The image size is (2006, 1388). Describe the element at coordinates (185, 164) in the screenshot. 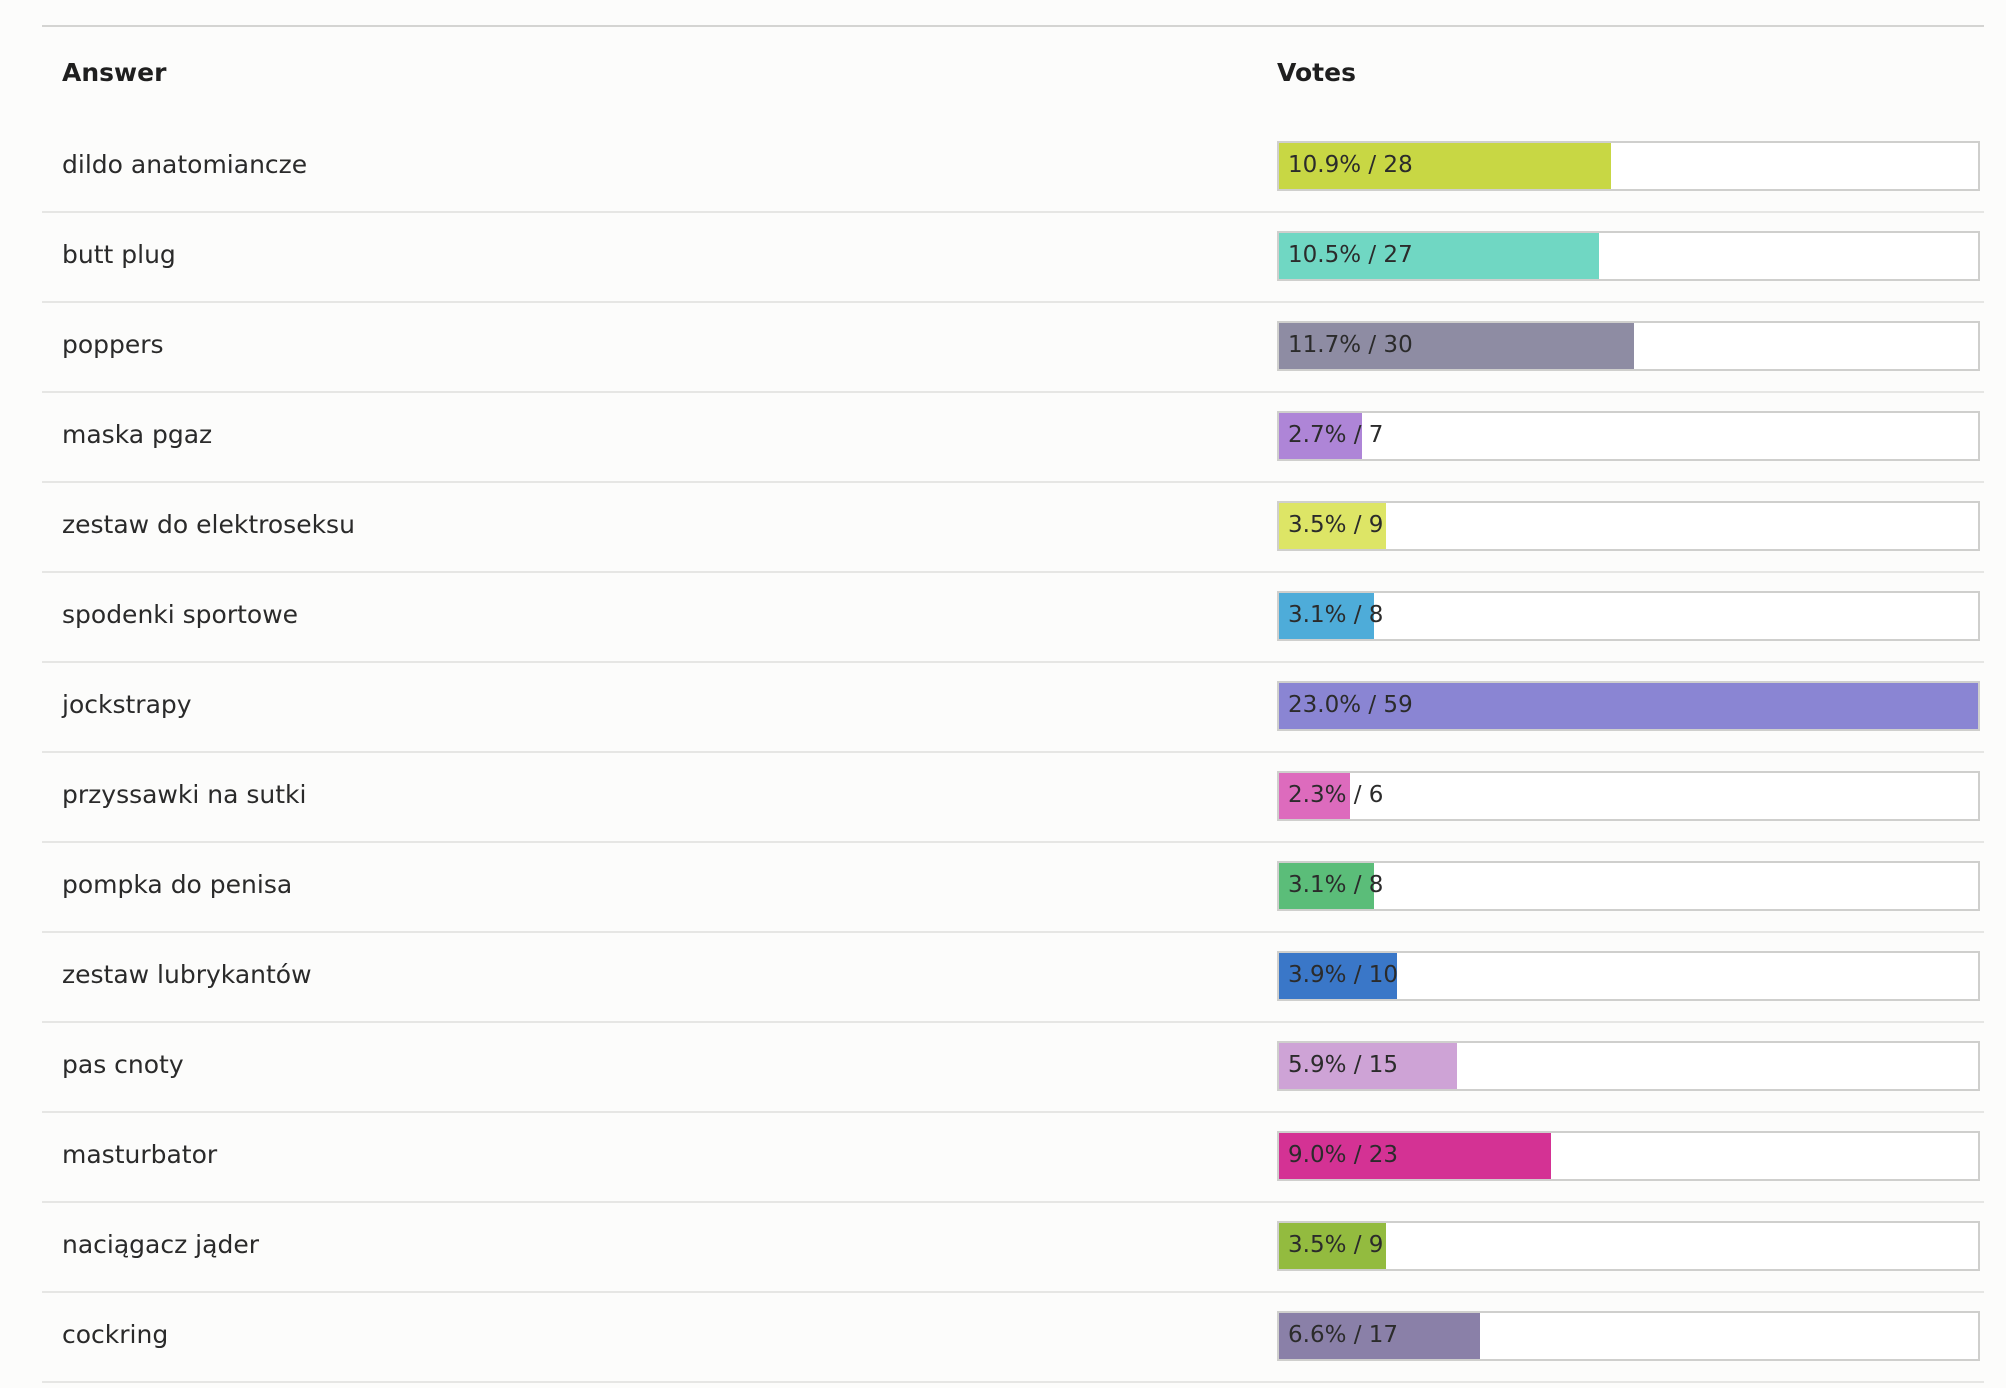

I see `answer-label: dildo anatomiancze` at that location.